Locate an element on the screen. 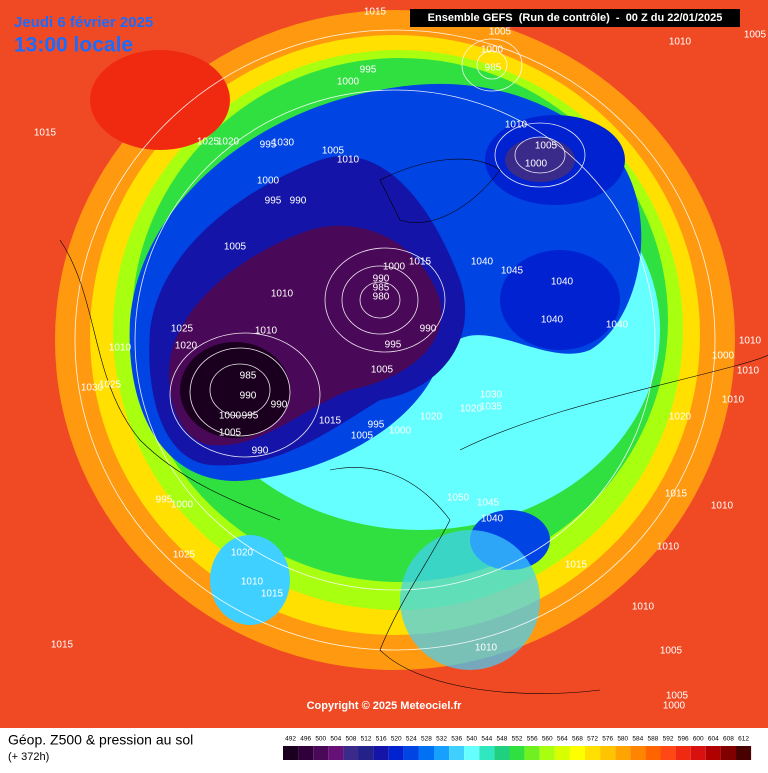 This screenshot has width=768, height=773. time: 13:00 locale is located at coordinates (73, 45).